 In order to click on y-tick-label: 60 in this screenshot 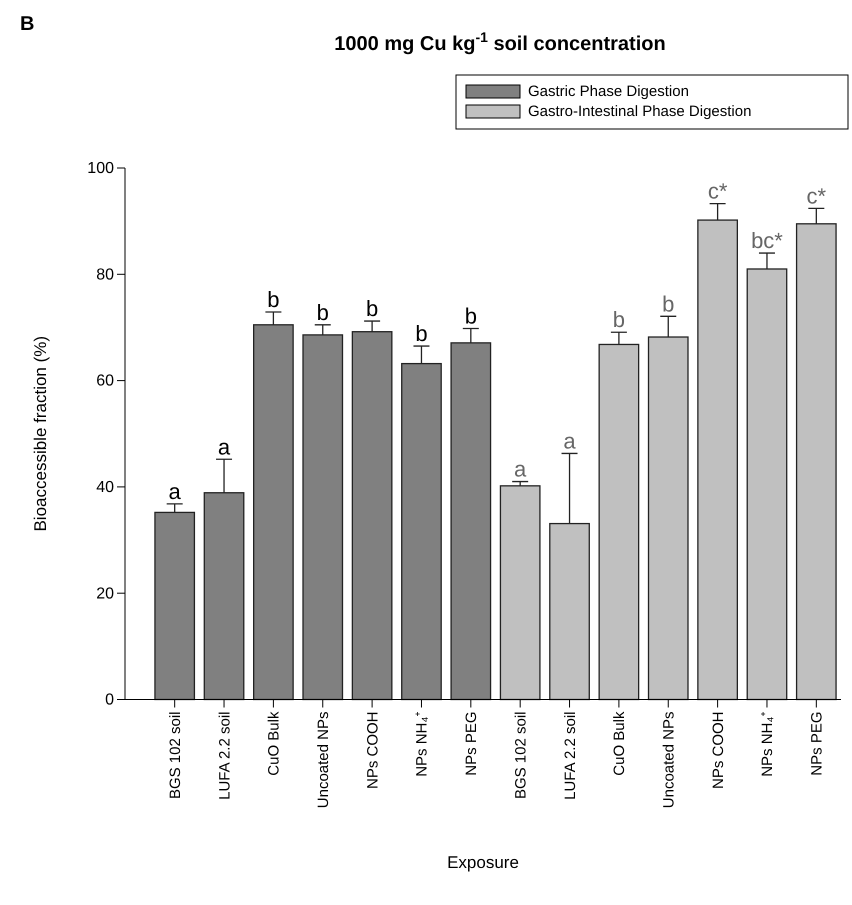, I will do `click(105, 381)`.